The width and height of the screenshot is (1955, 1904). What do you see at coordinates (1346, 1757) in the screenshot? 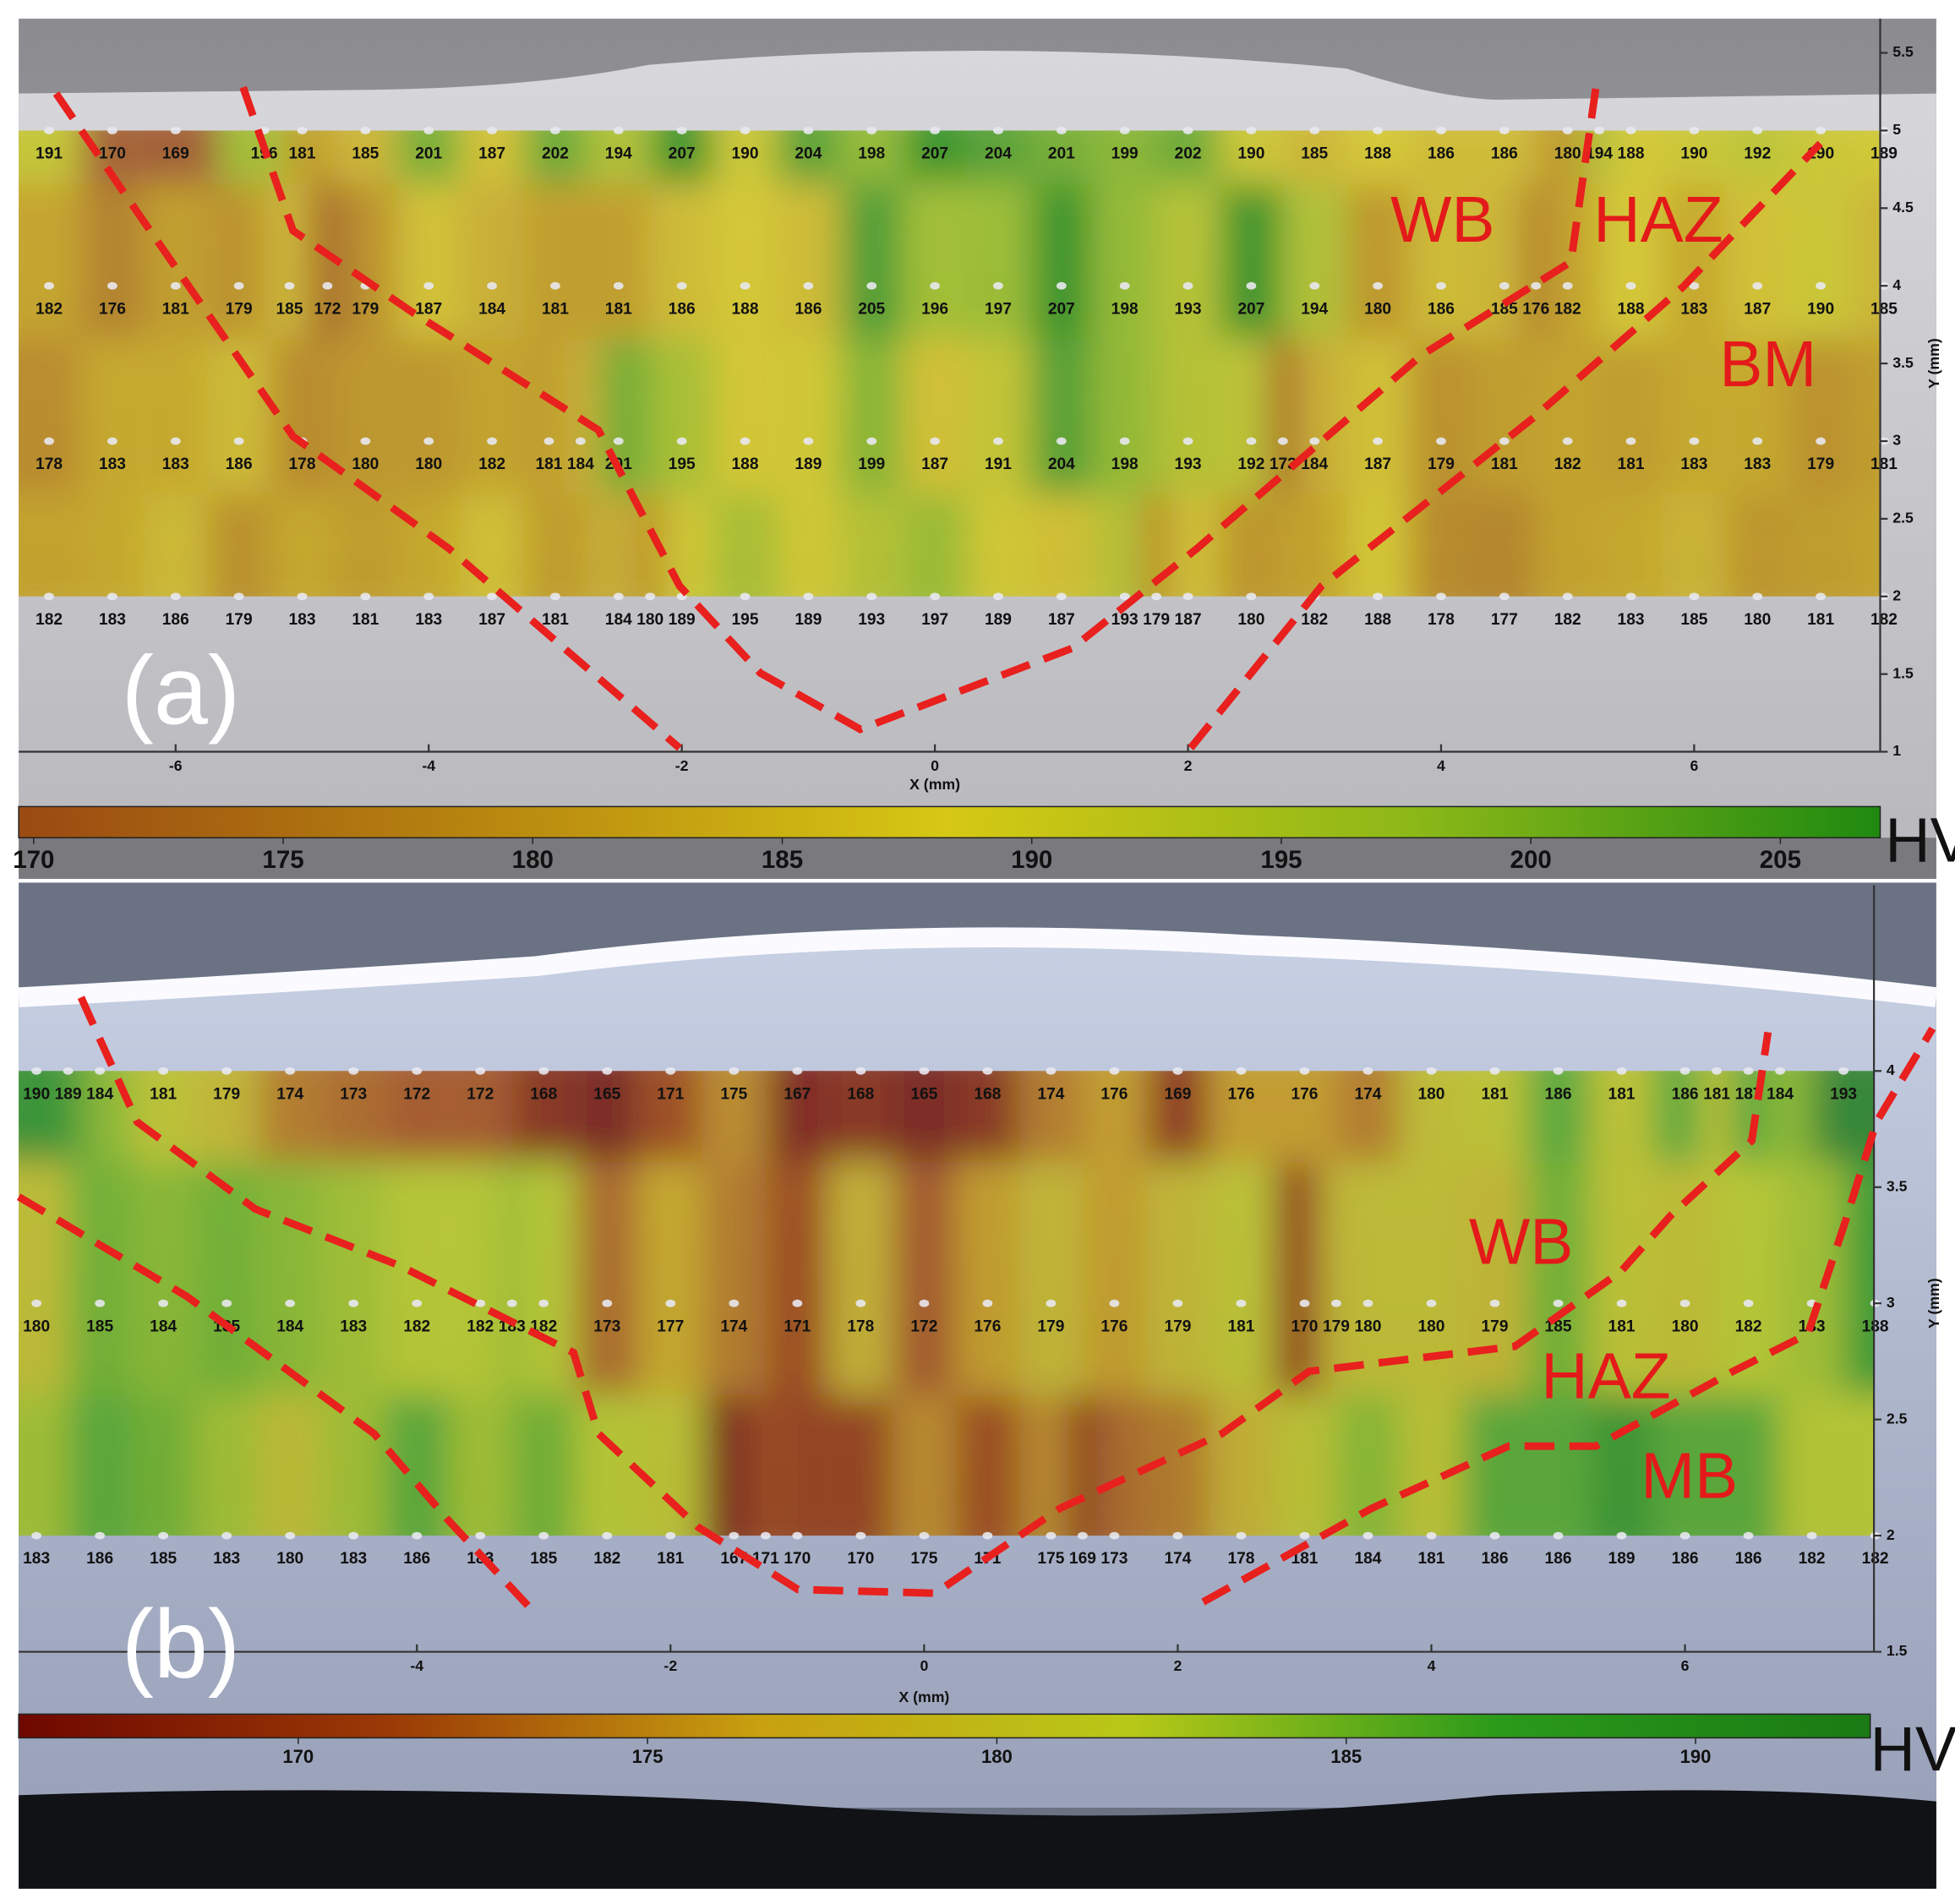
I see `colorbar-tick-label: 185` at bounding box center [1346, 1757].